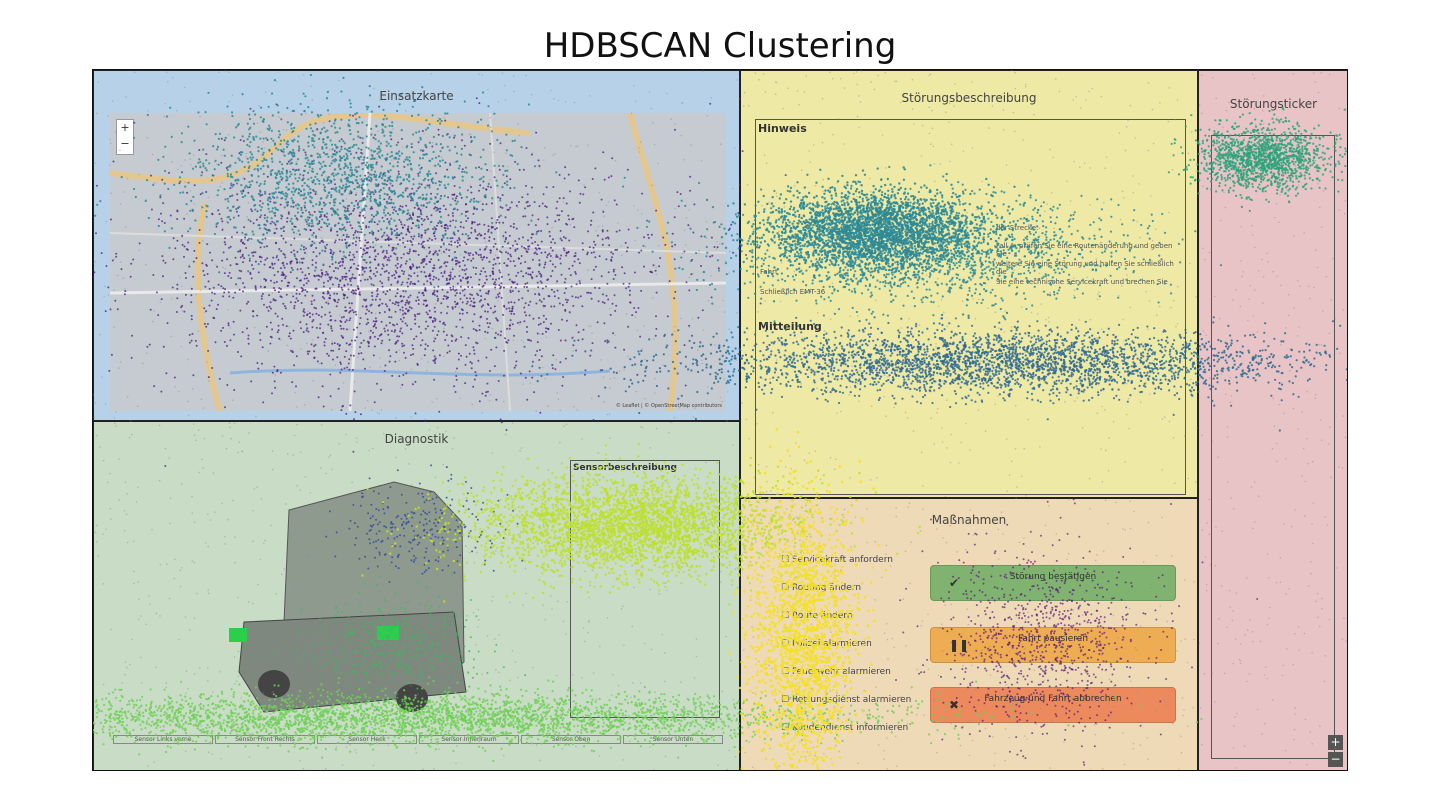 This screenshot has height=807, width=1440. I want to click on pause-icon: ❚❚, so click(959, 645).